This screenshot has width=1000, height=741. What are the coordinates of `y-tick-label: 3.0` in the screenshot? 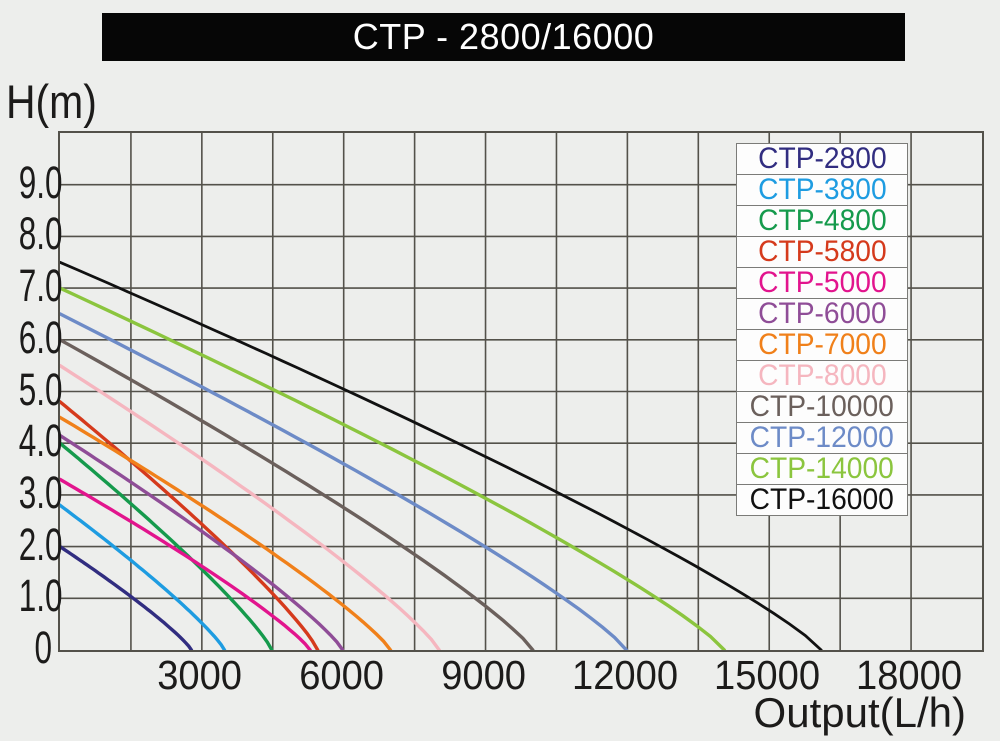 It's located at (40, 492).